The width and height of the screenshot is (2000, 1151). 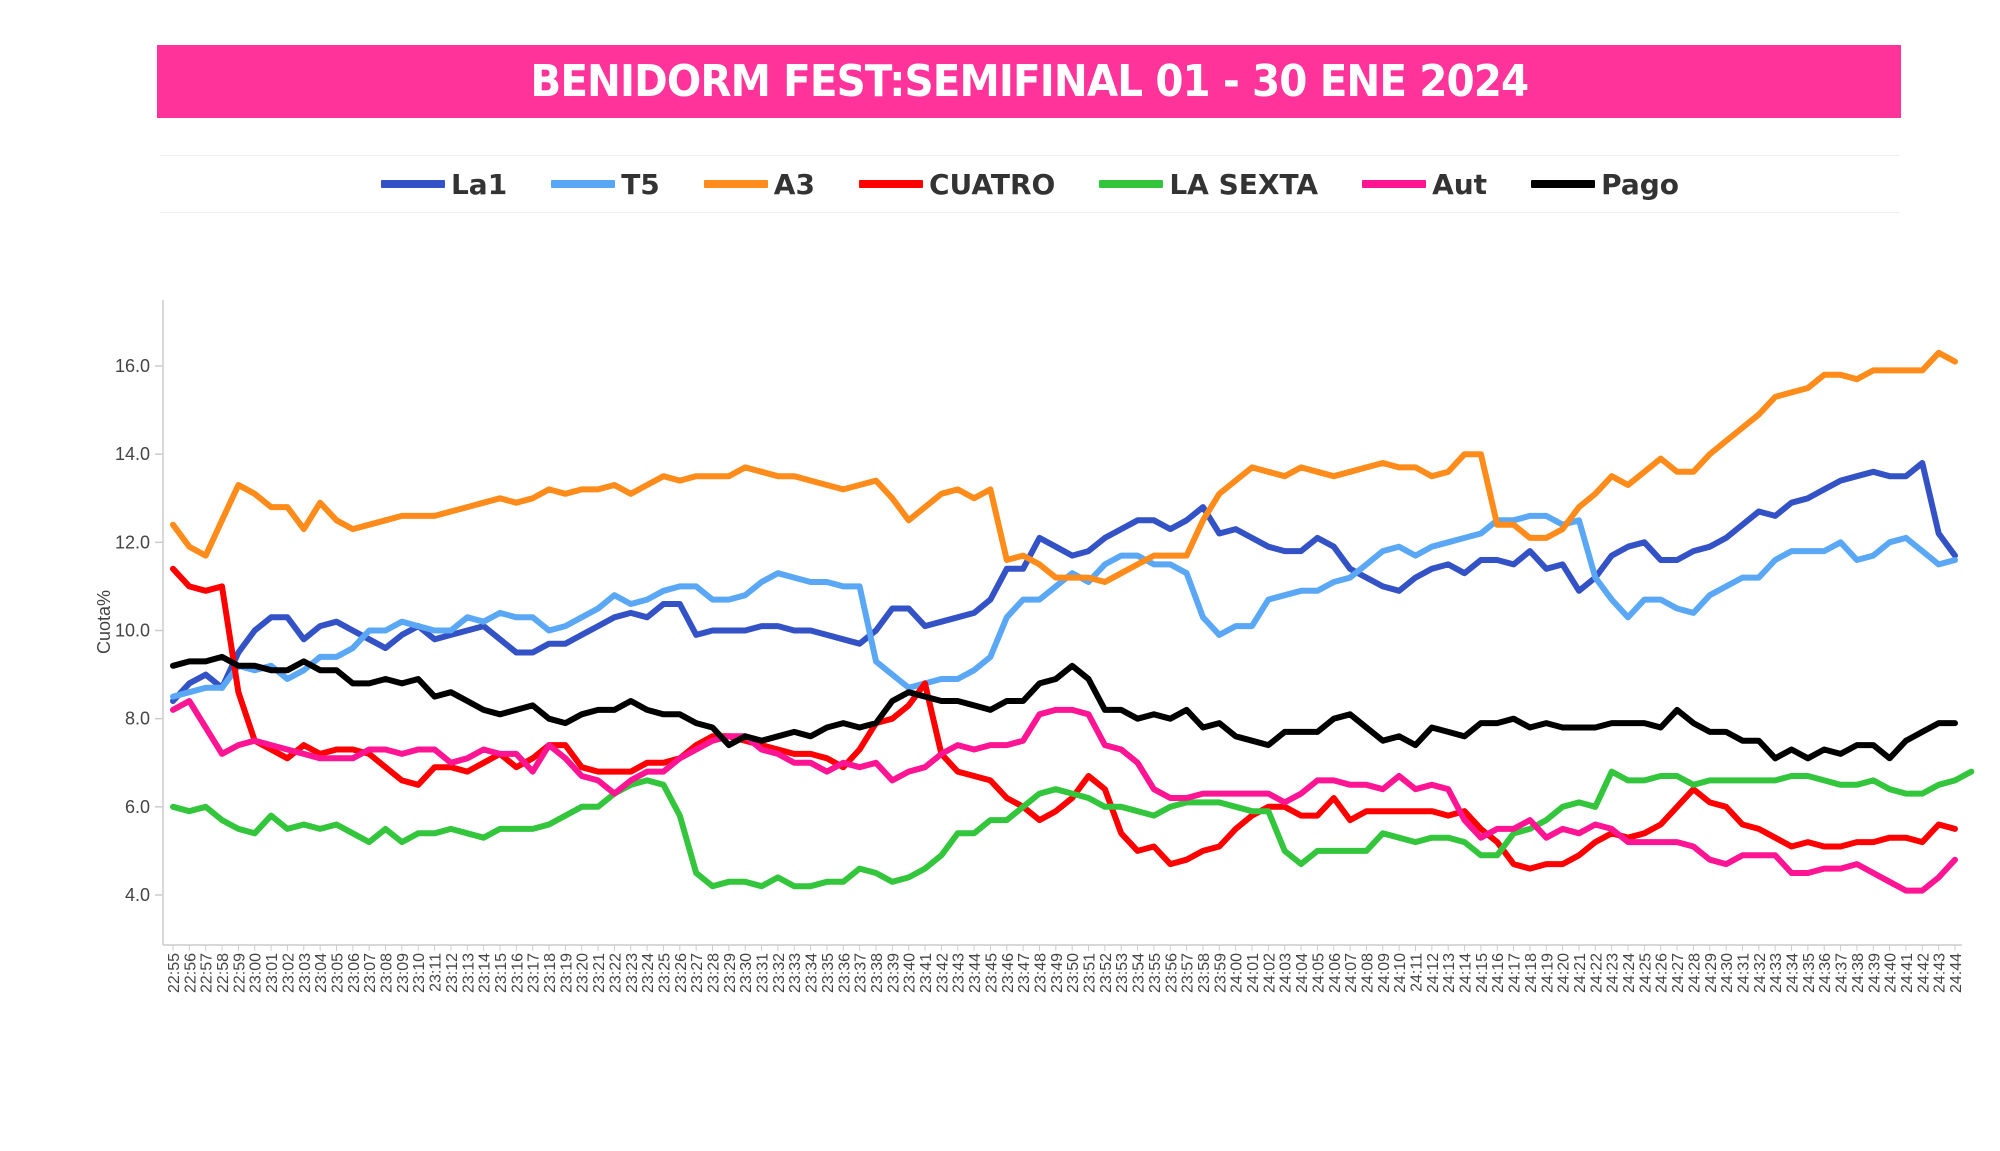 I want to click on x-tick-label: 23:47, so click(x=1024, y=973).